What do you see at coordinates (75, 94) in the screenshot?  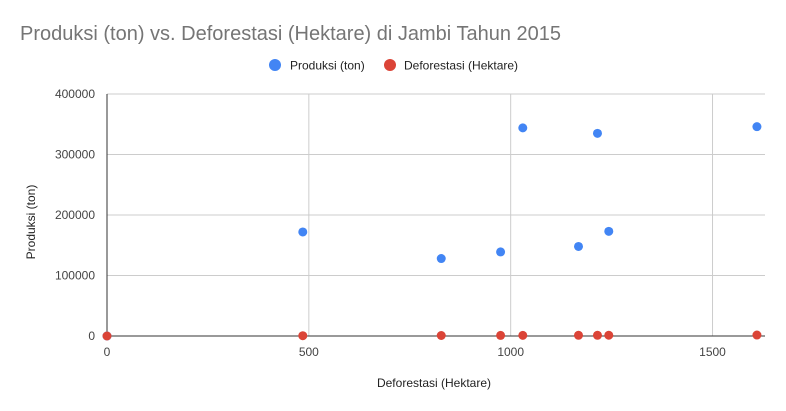 I see `y-tick-label: 400000` at bounding box center [75, 94].